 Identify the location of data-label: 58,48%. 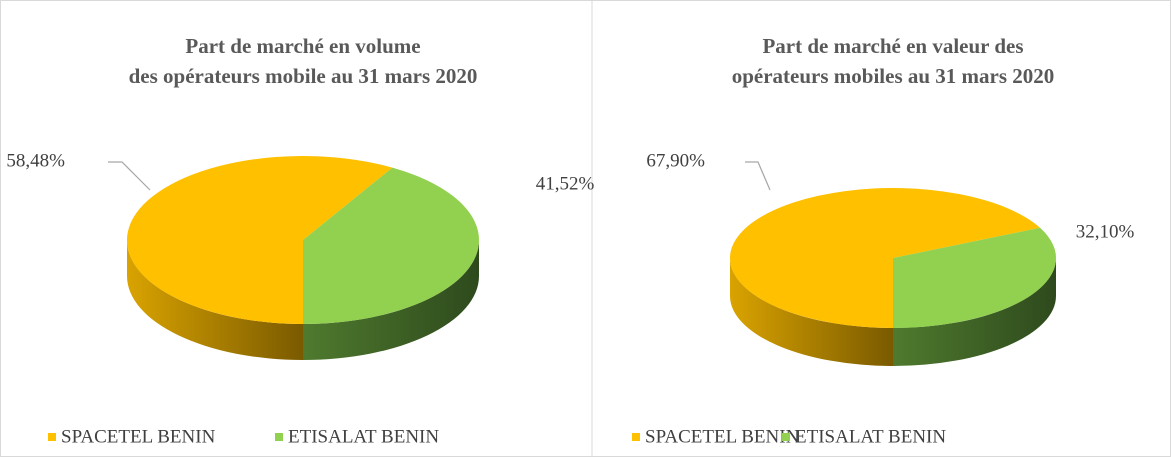
(35, 160).